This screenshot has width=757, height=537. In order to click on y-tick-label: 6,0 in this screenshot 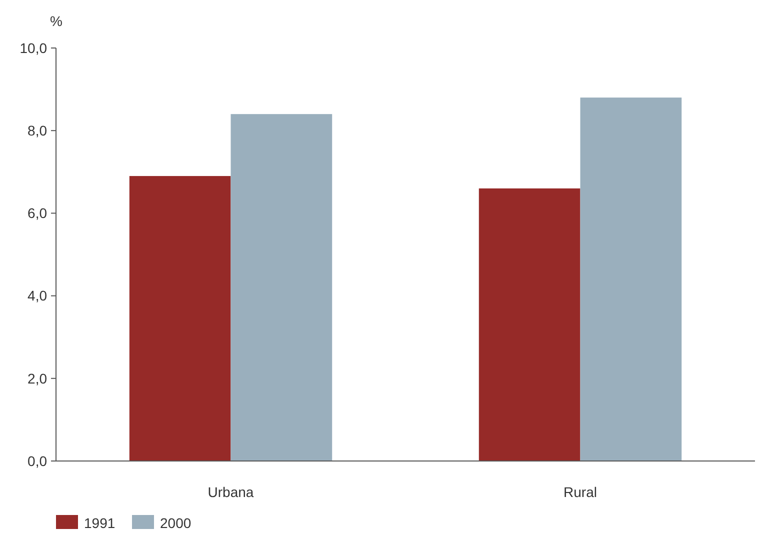, I will do `click(38, 213)`.